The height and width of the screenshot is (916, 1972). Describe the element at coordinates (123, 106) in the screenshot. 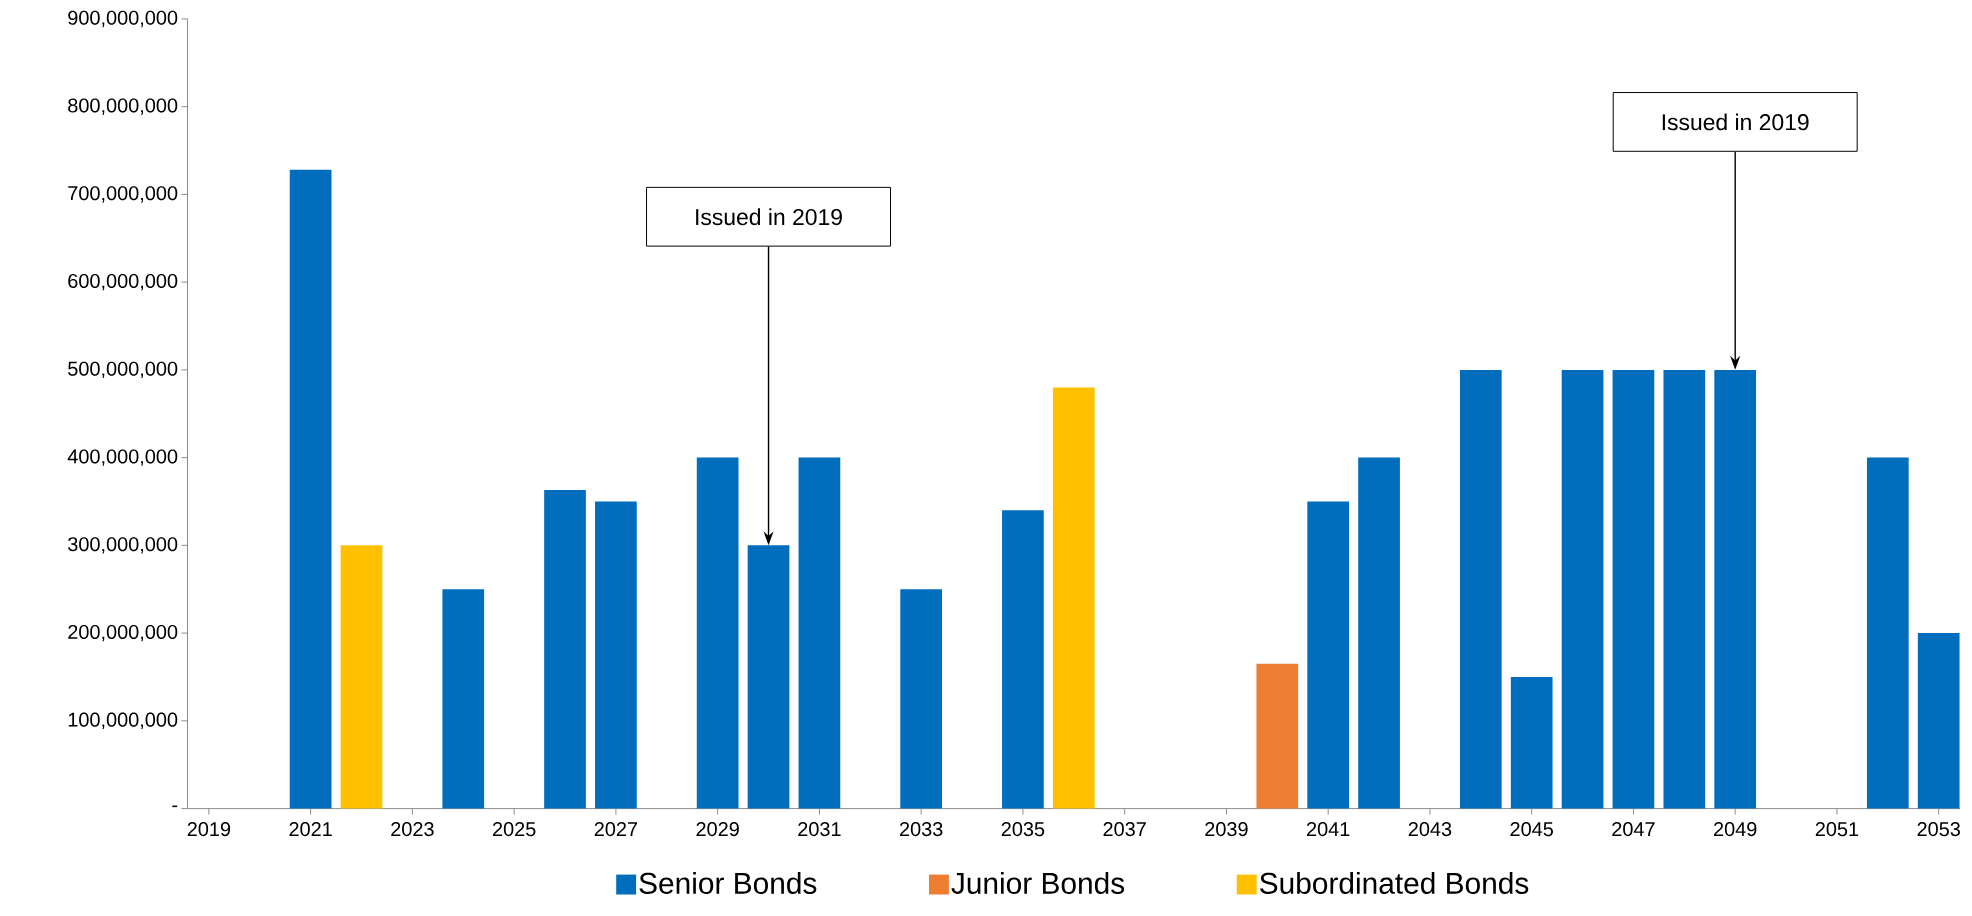

I see `y-tick-label: 800,000,000` at that location.